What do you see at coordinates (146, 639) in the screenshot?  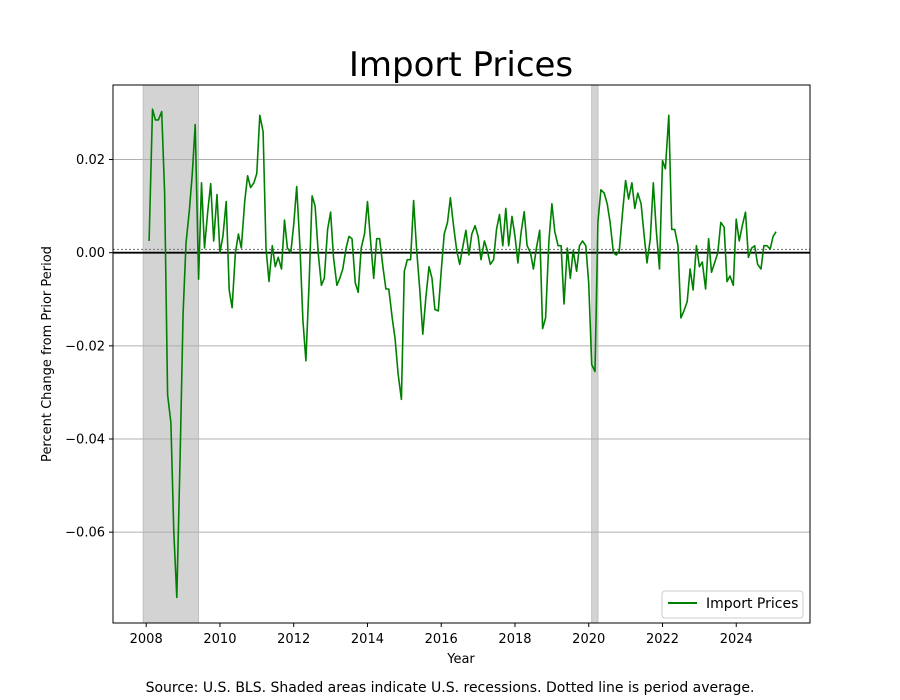 I see `x-tick-label: 2008` at bounding box center [146, 639].